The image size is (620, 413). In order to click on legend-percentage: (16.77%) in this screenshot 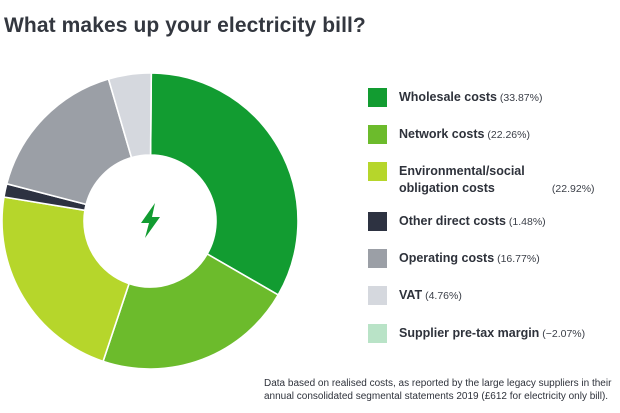, I will do `click(517, 259)`.